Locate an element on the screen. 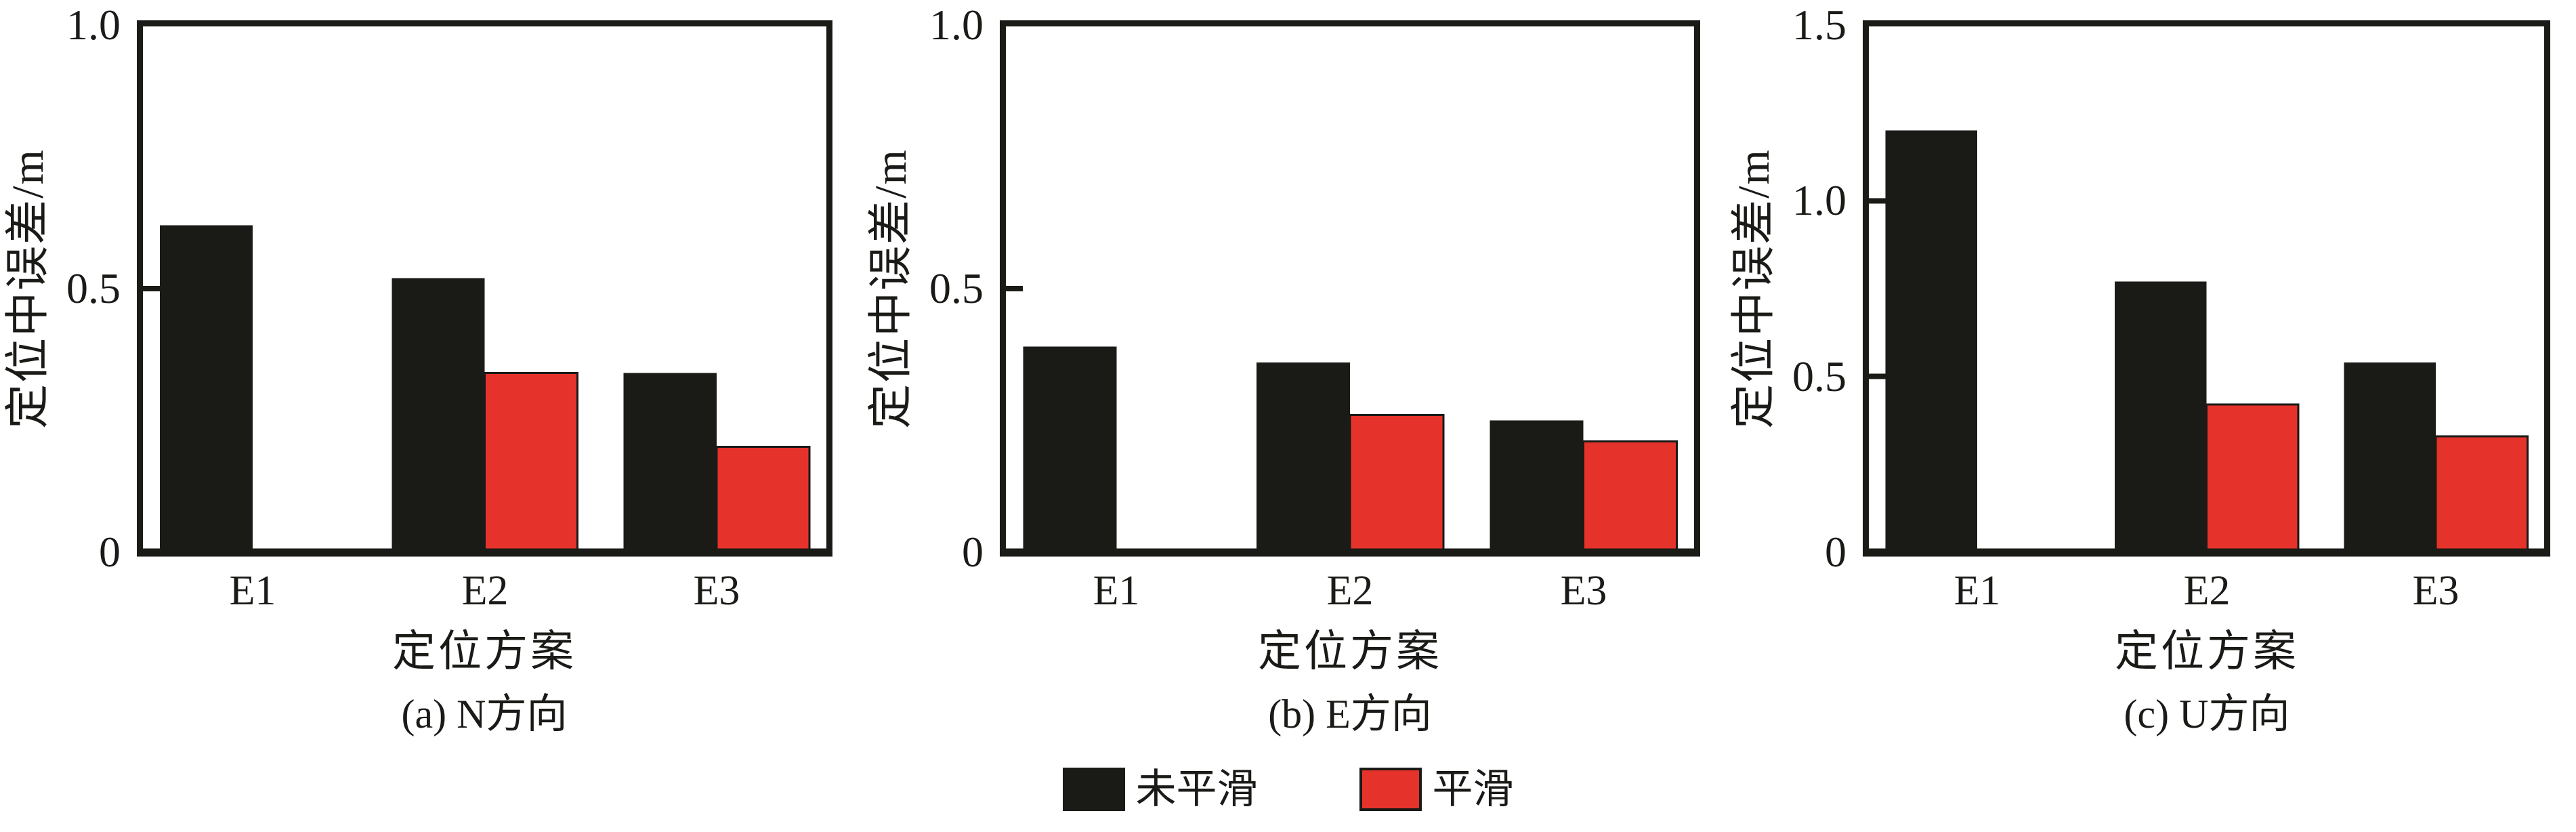  legend-label-smoothed: 平滑 is located at coordinates (1473, 790).